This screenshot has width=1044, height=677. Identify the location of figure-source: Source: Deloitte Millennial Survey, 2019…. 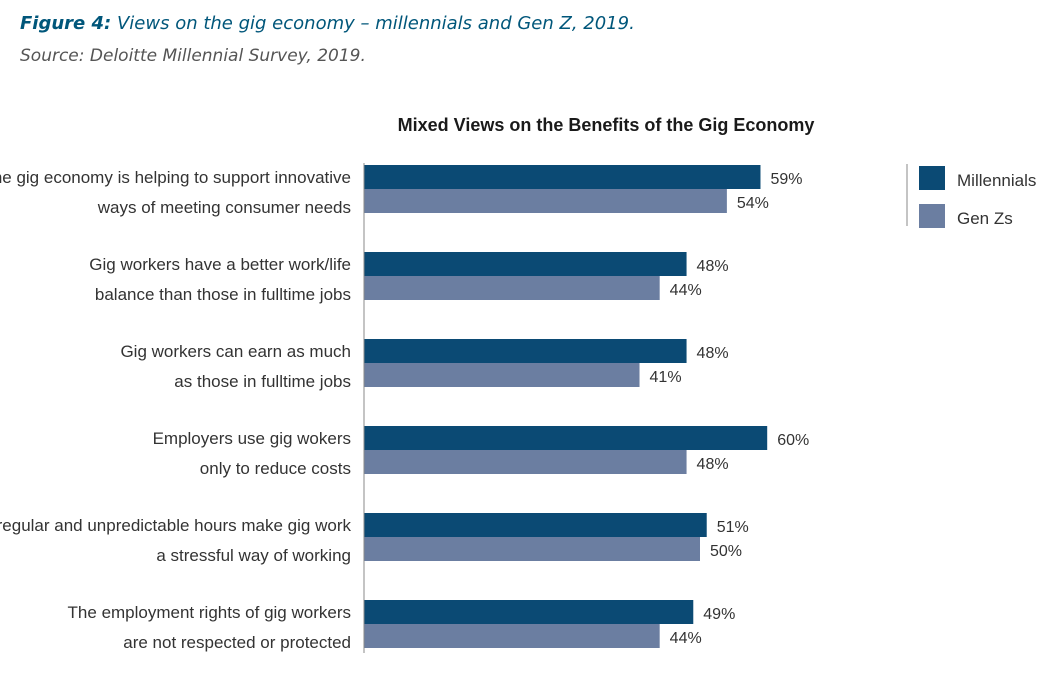
(193, 56).